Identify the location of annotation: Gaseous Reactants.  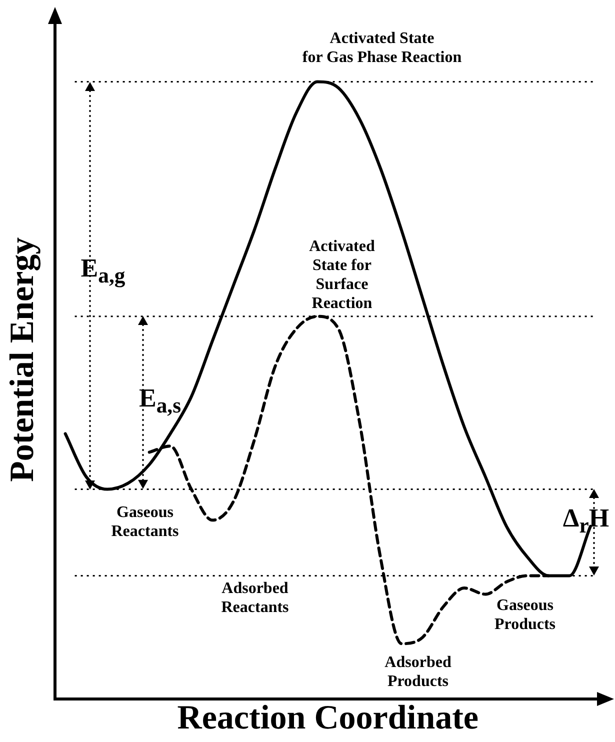
(145, 522).